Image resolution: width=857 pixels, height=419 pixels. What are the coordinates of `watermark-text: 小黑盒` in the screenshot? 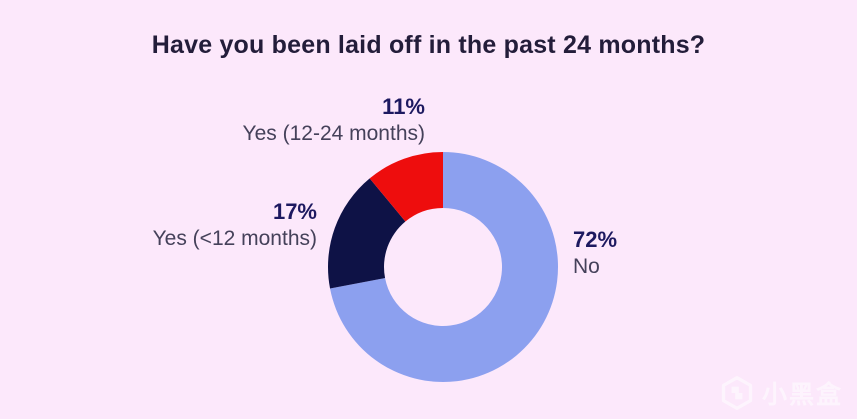 It's located at (802, 395).